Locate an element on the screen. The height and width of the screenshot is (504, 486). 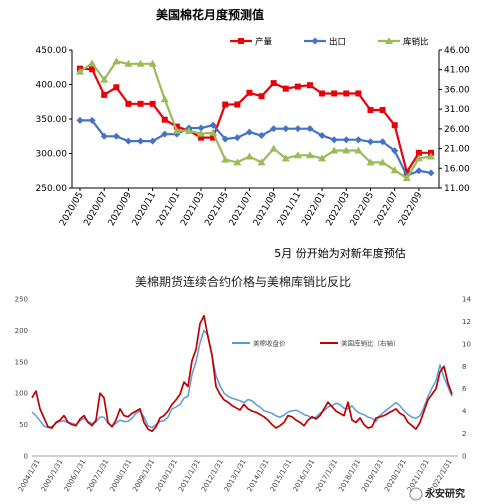
legend-stock-ratio-marker is located at coordinates (389, 40).